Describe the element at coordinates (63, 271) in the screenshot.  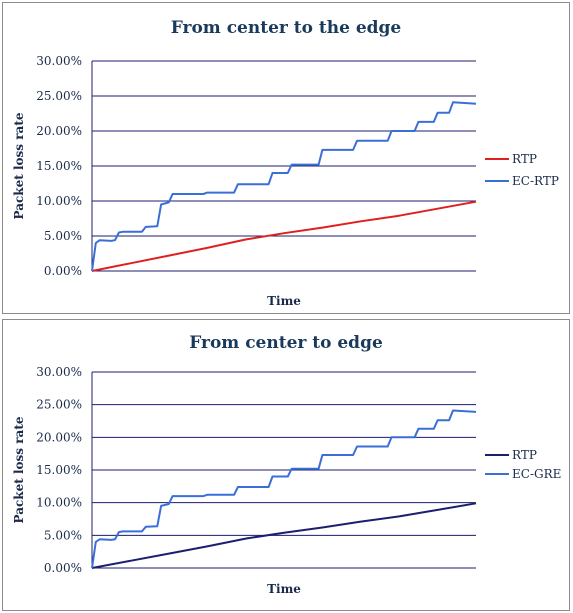
I see `chart1-y-tick-label: 0.00%` at that location.